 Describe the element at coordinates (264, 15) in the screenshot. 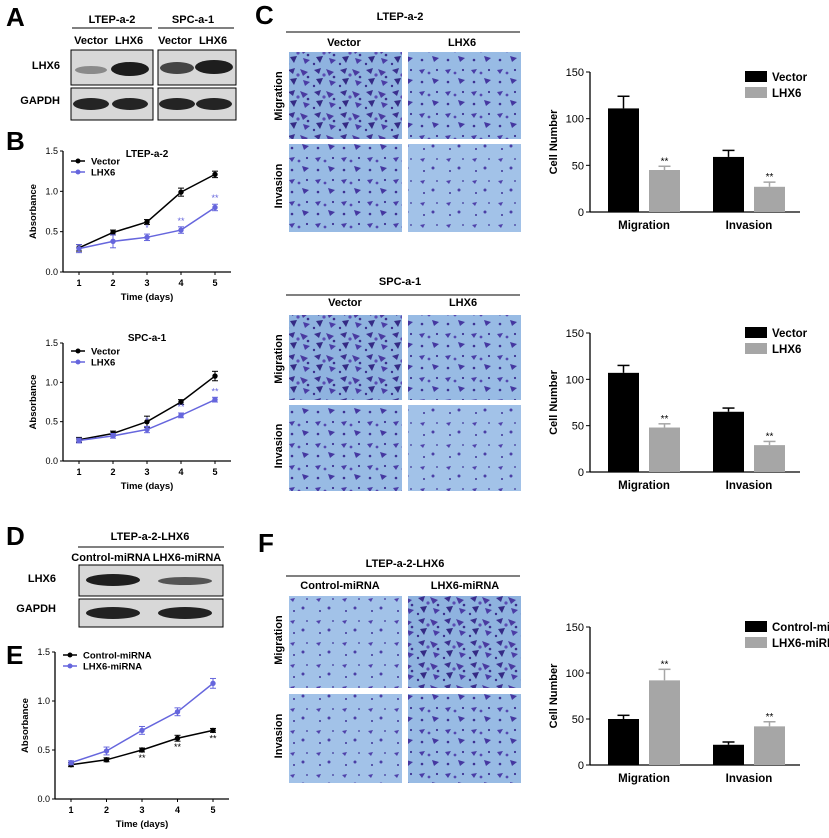

I see `panel-letter-c: C` at that location.